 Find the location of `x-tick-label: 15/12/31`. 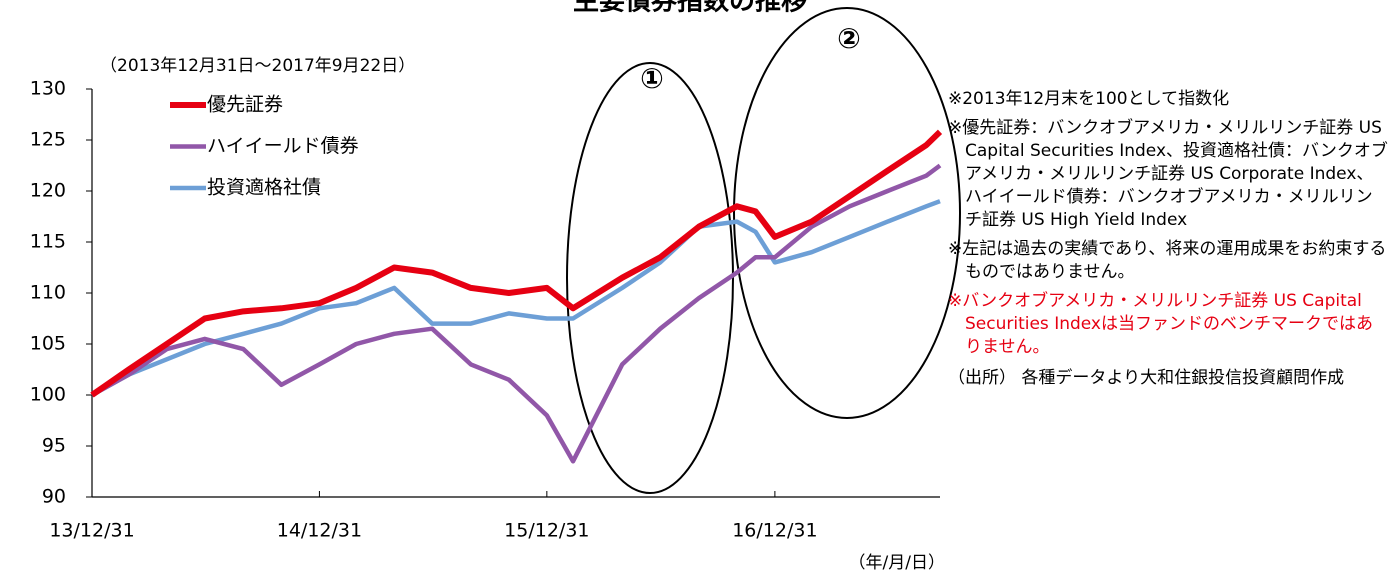

x-tick-label: 15/12/31 is located at coordinates (546, 531).